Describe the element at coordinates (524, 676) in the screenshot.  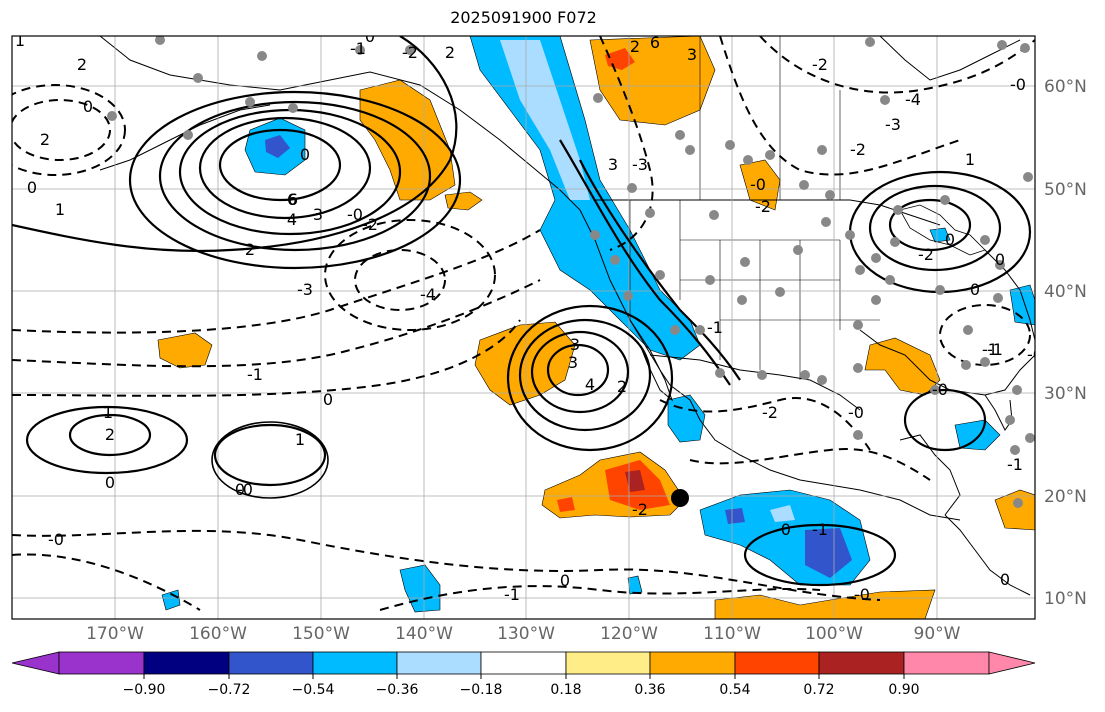
I see `colorbar-ticks` at that location.